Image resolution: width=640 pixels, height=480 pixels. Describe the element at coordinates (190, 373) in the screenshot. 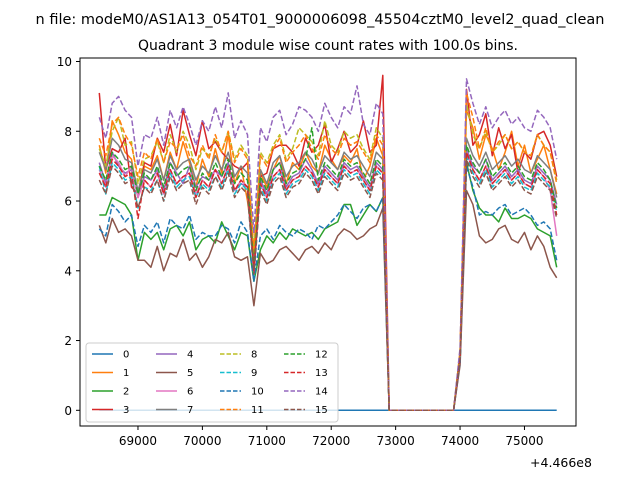

I see `legend-label-5: 5` at that location.